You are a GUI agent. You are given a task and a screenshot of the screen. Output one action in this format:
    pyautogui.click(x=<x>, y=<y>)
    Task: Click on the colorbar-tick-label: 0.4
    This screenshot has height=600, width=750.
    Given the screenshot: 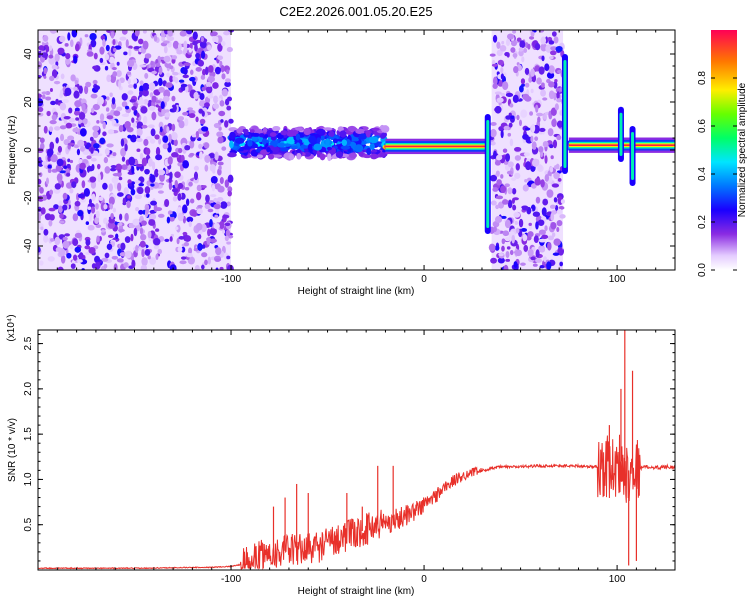 What is the action you would take?
    pyautogui.click(x=702, y=174)
    